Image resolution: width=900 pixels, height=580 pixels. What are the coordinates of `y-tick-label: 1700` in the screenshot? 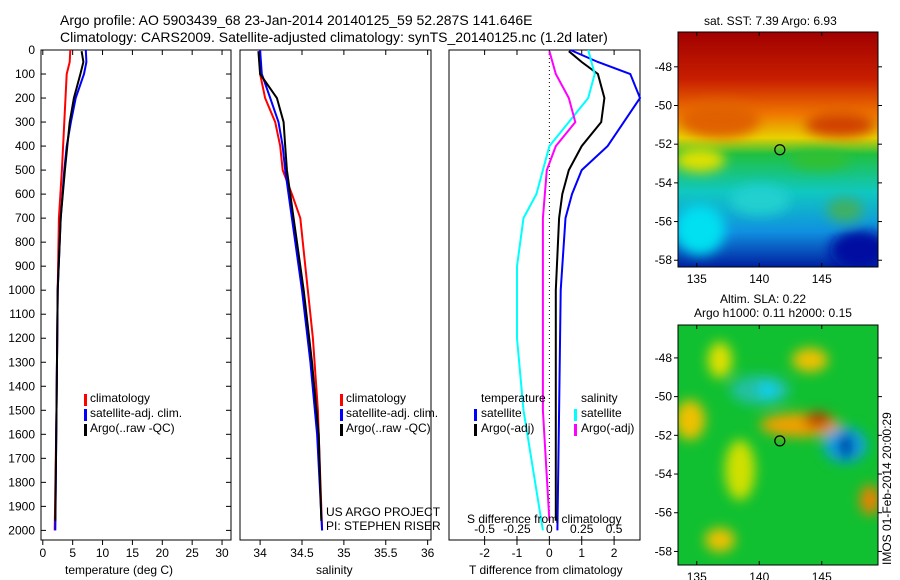 It's located at (21, 458).